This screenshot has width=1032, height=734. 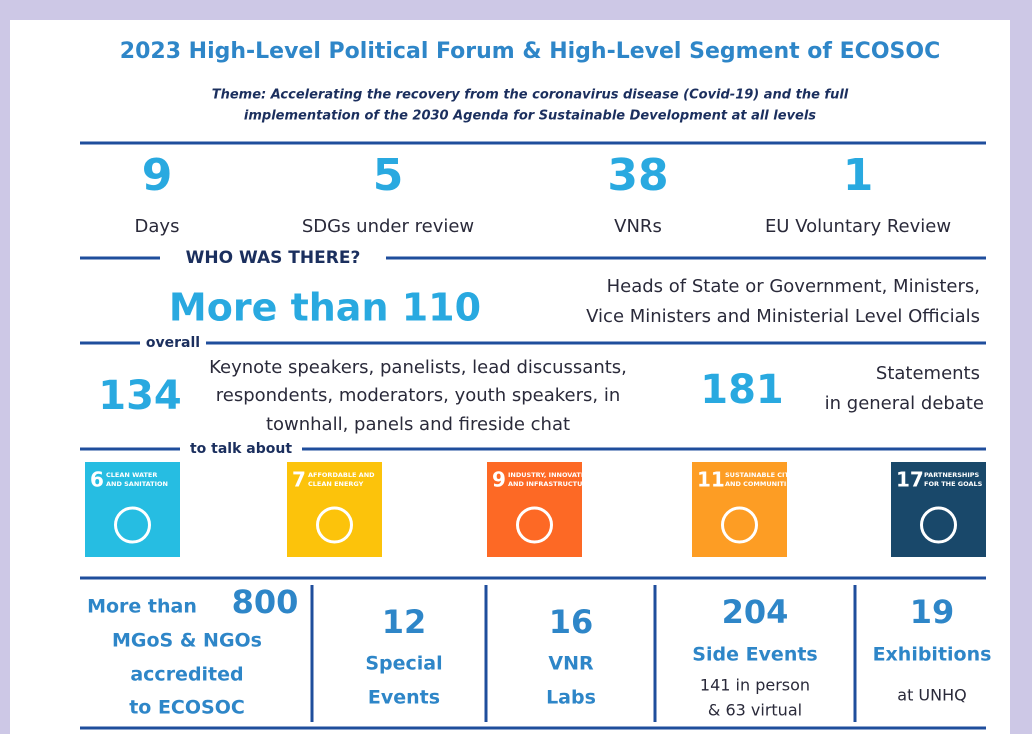 What do you see at coordinates (953, 484) in the screenshot?
I see `sdg-label: FOR THE GOALS` at bounding box center [953, 484].